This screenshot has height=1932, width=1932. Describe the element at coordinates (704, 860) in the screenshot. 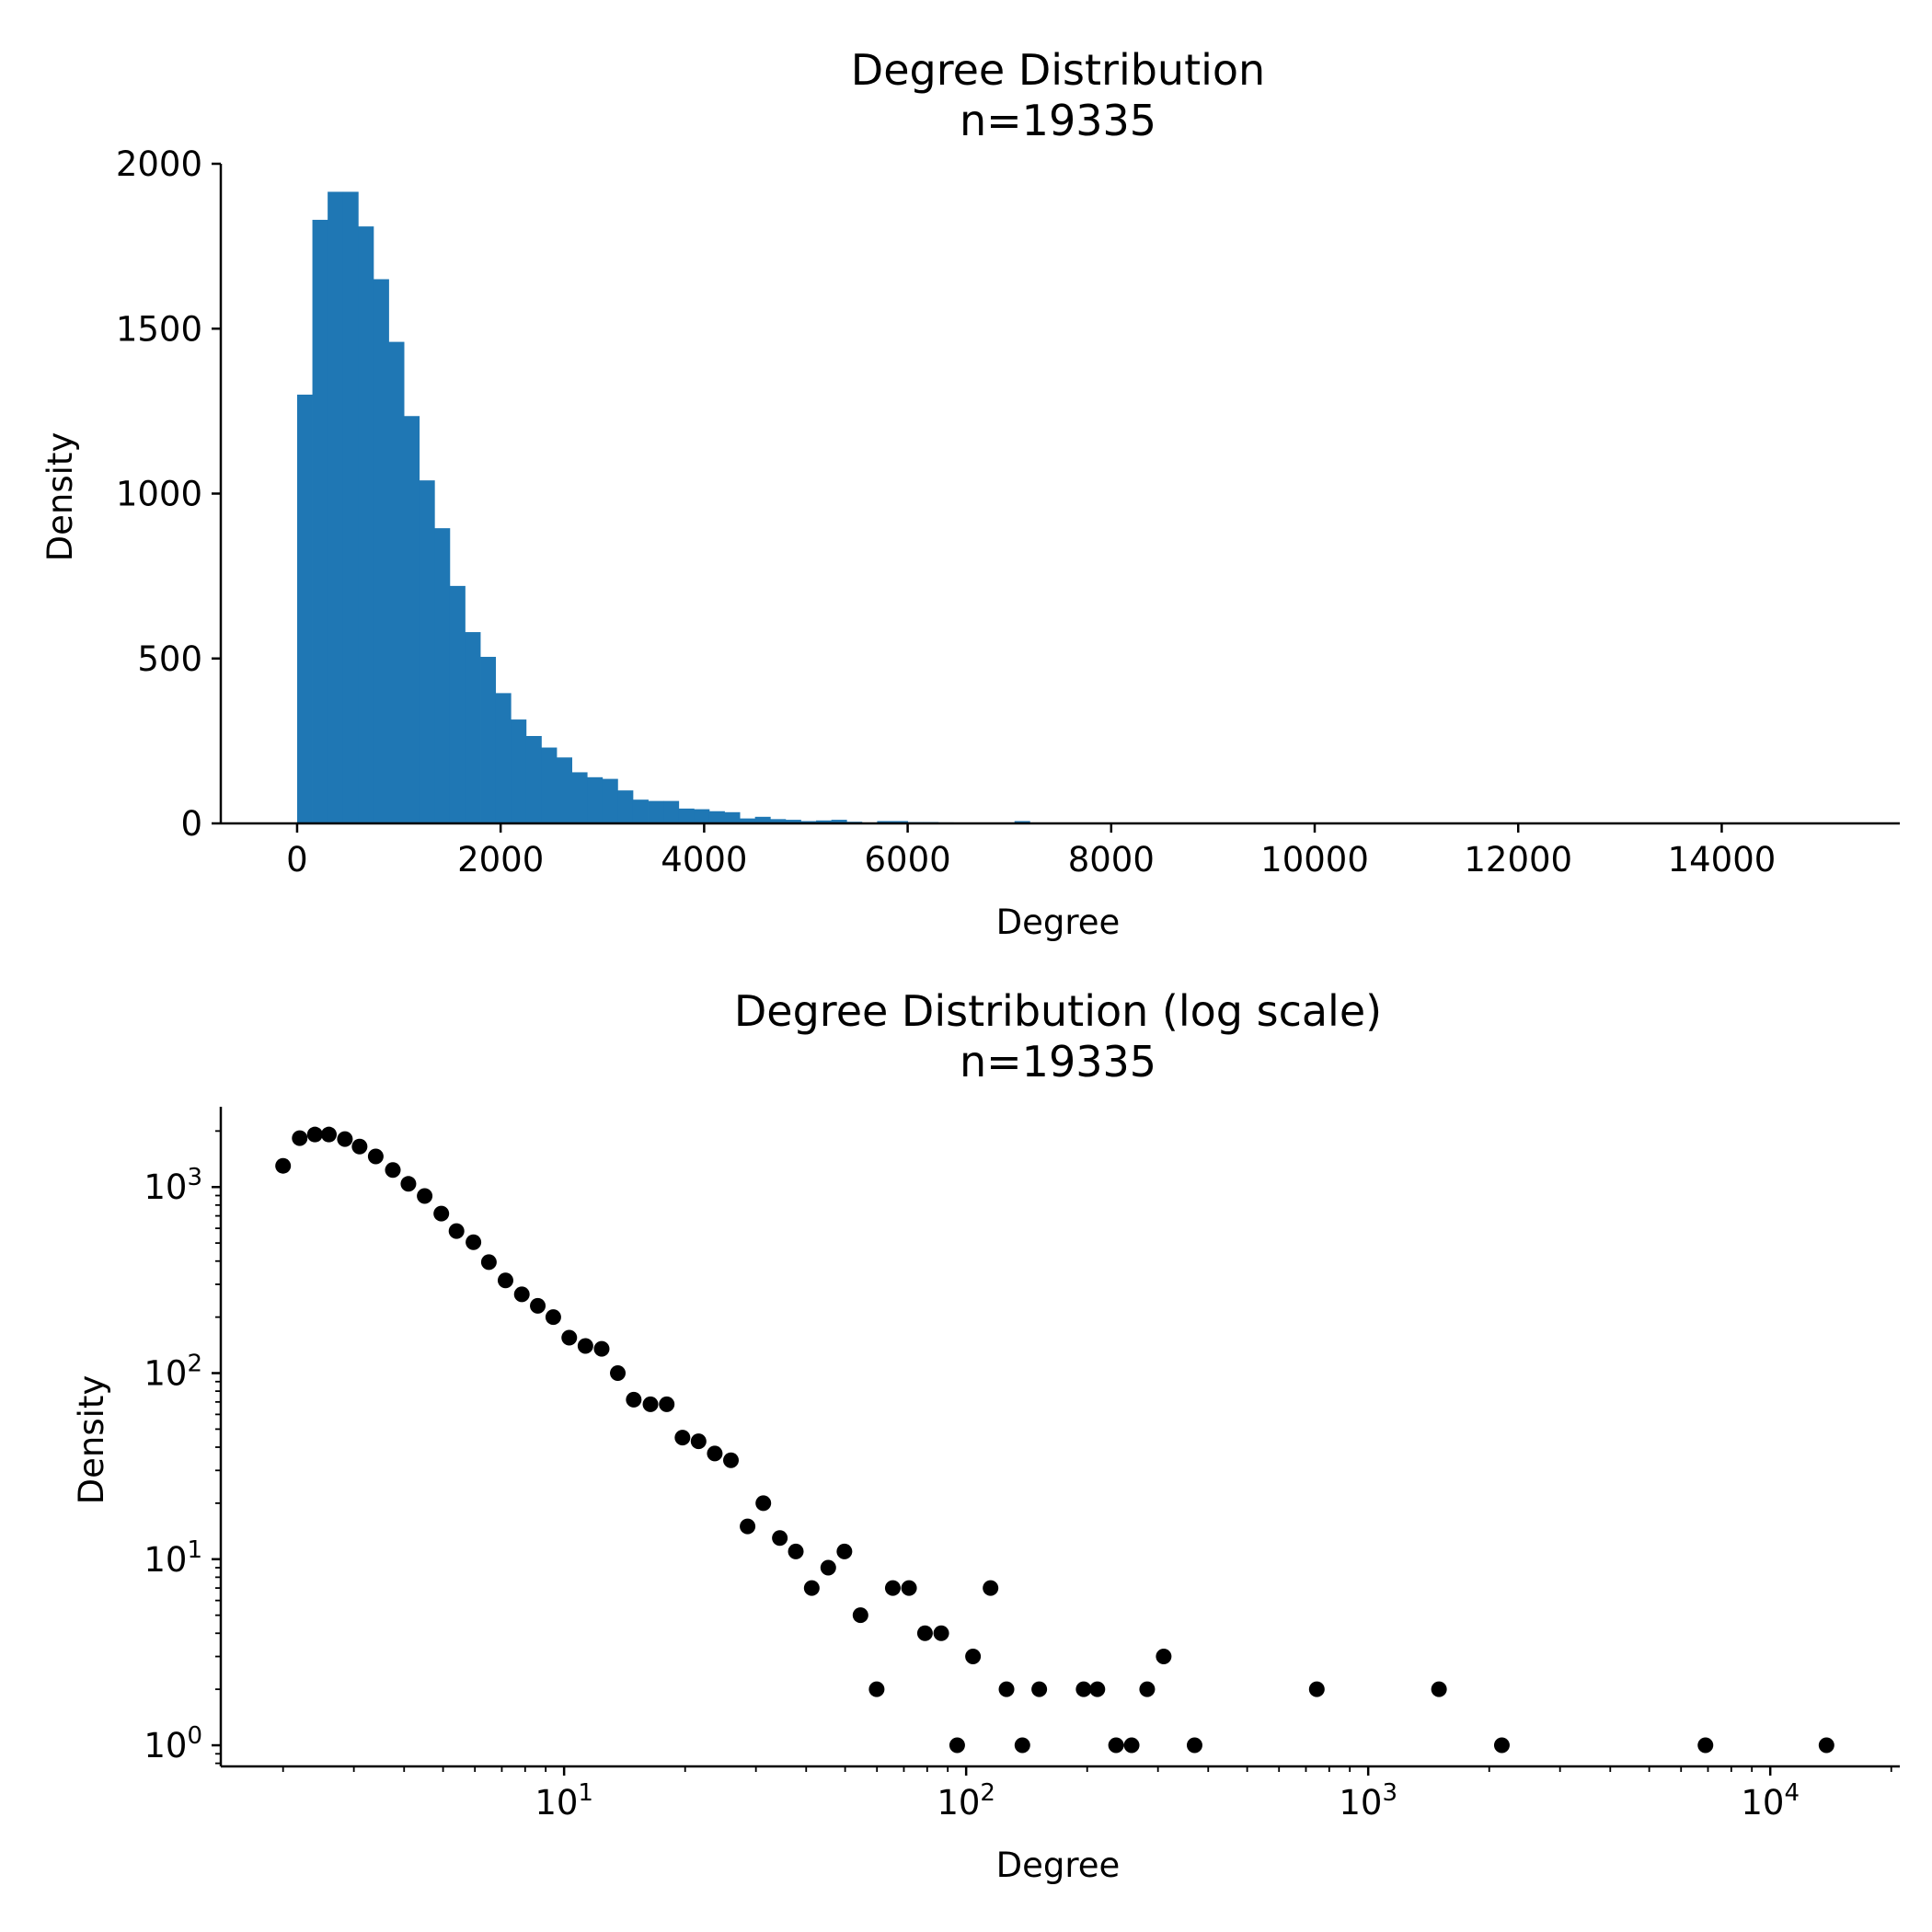

I see `histogram-x-tick-label: 4000` at that location.